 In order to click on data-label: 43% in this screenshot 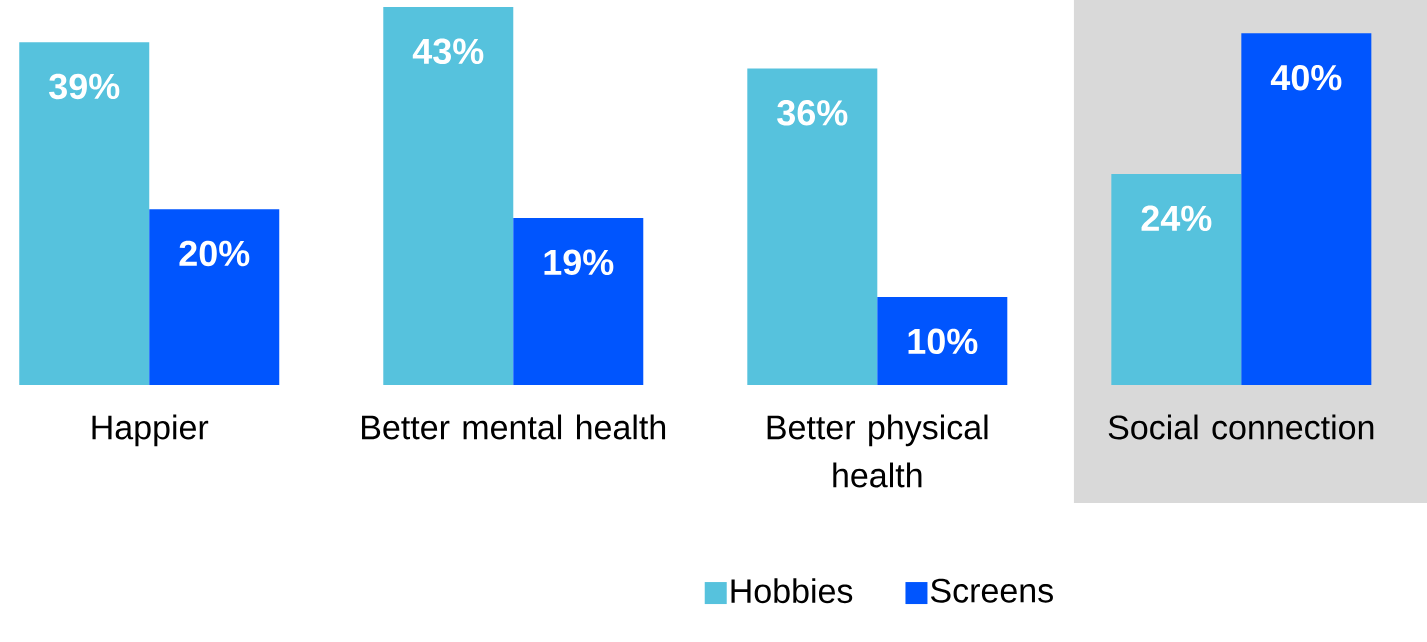, I will do `click(448, 51)`.